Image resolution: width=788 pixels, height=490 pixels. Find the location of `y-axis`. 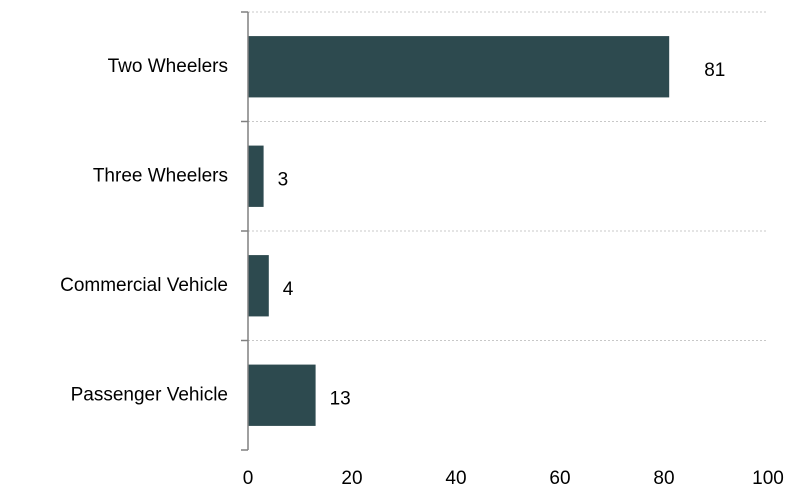

y-axis is located at coordinates (245, 231).